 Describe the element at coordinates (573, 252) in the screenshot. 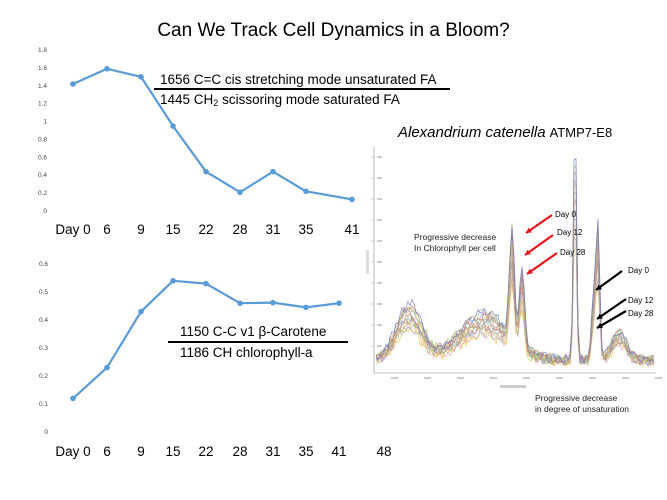

I see `red-day28-label: Day 28` at that location.